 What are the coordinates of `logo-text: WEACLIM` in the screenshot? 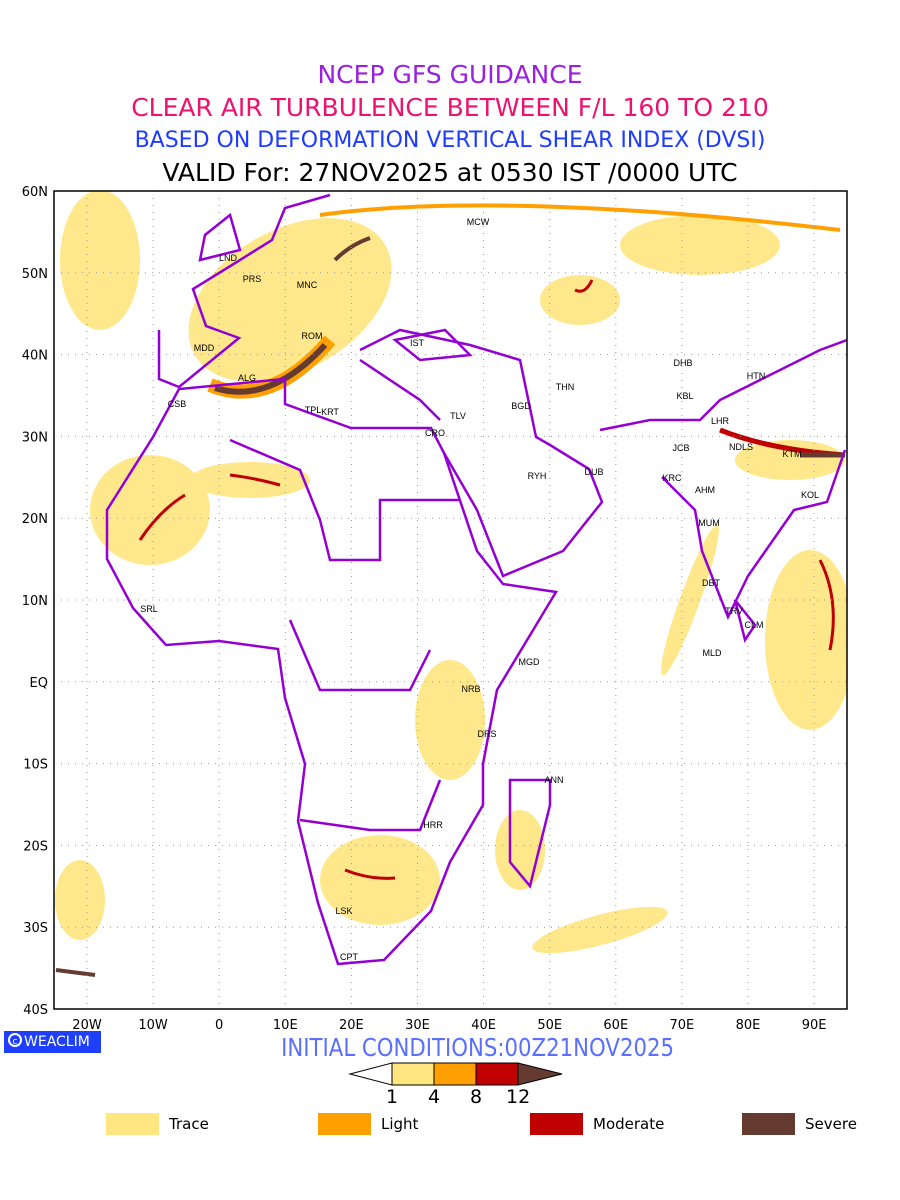 It's located at (57, 1042).